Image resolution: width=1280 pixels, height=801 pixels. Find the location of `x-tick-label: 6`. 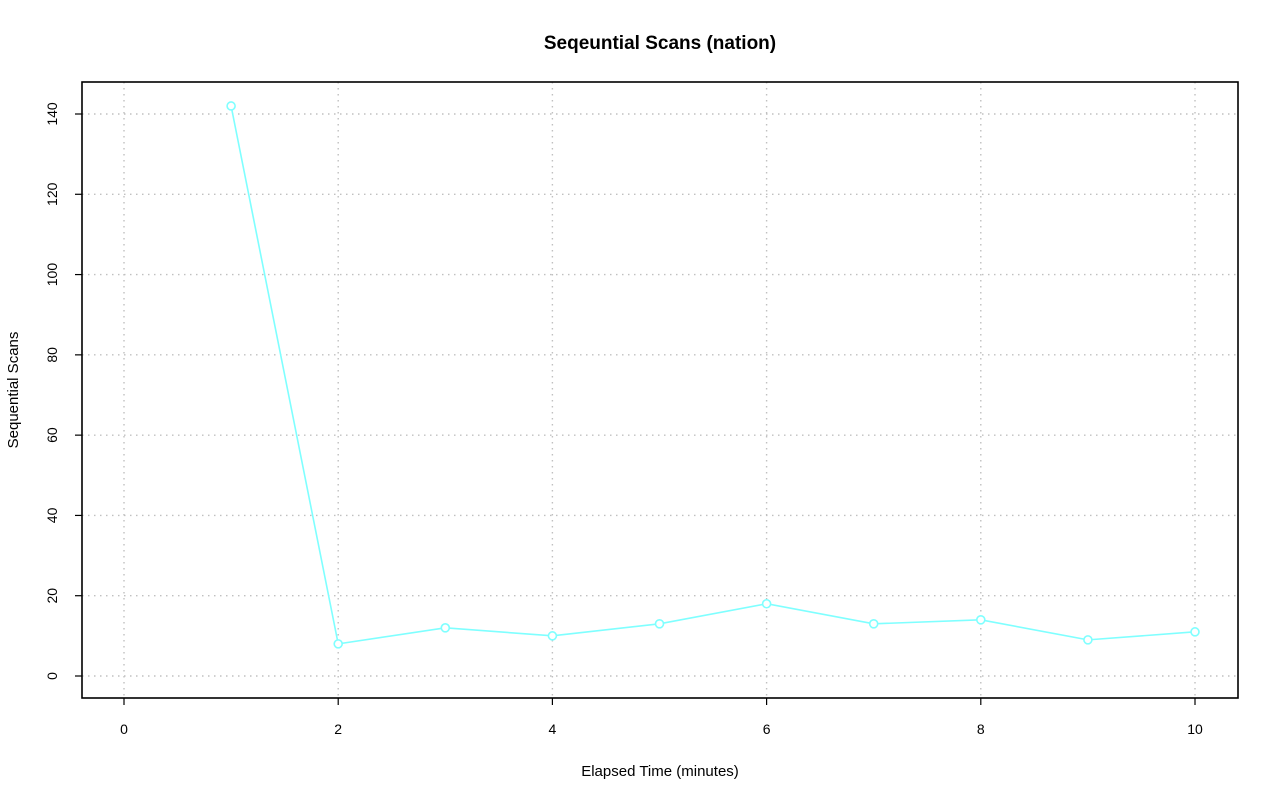

x-tick-label: 6 is located at coordinates (767, 729).